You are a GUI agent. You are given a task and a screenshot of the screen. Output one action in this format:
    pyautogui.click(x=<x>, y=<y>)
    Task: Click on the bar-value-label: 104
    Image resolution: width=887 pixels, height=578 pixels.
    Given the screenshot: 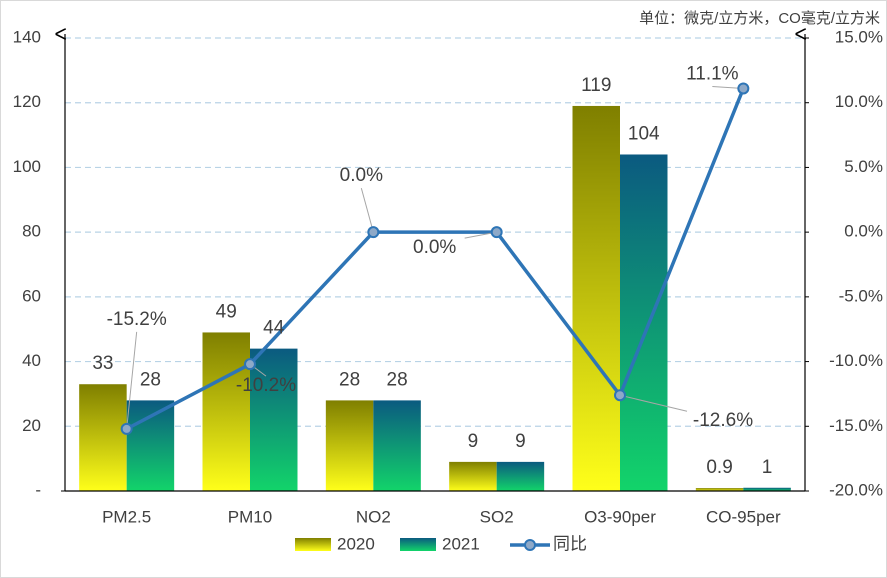 What is the action you would take?
    pyautogui.click(x=644, y=134)
    